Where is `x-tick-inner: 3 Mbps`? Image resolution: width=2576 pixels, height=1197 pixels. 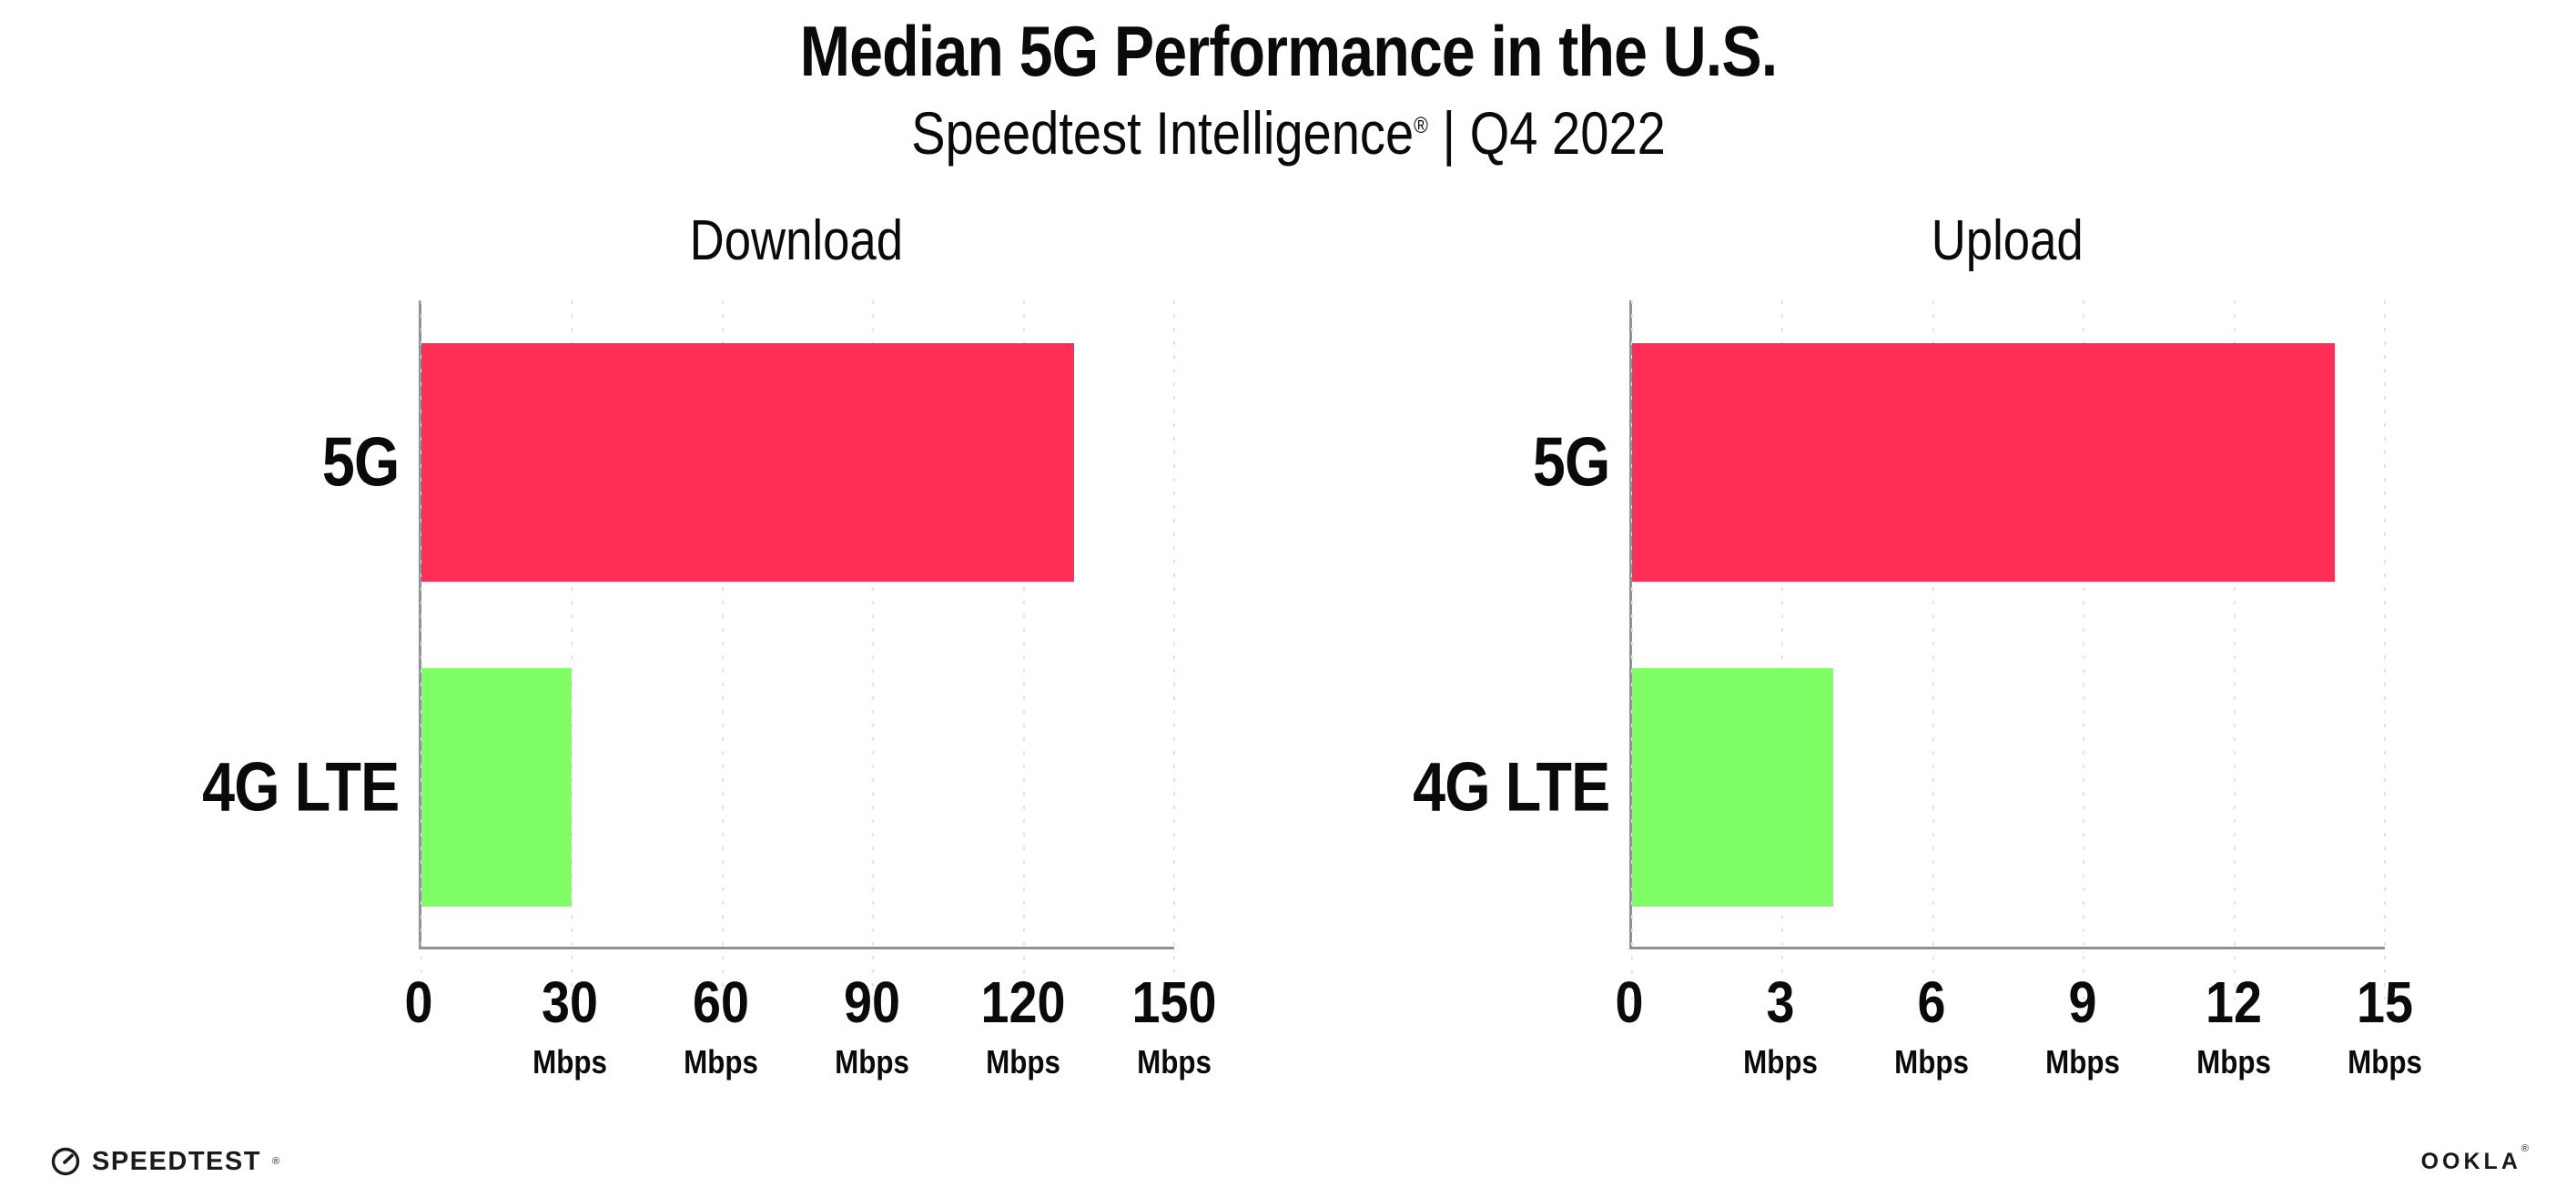
x-tick-inner: 3 Mbps is located at coordinates (1780, 1026).